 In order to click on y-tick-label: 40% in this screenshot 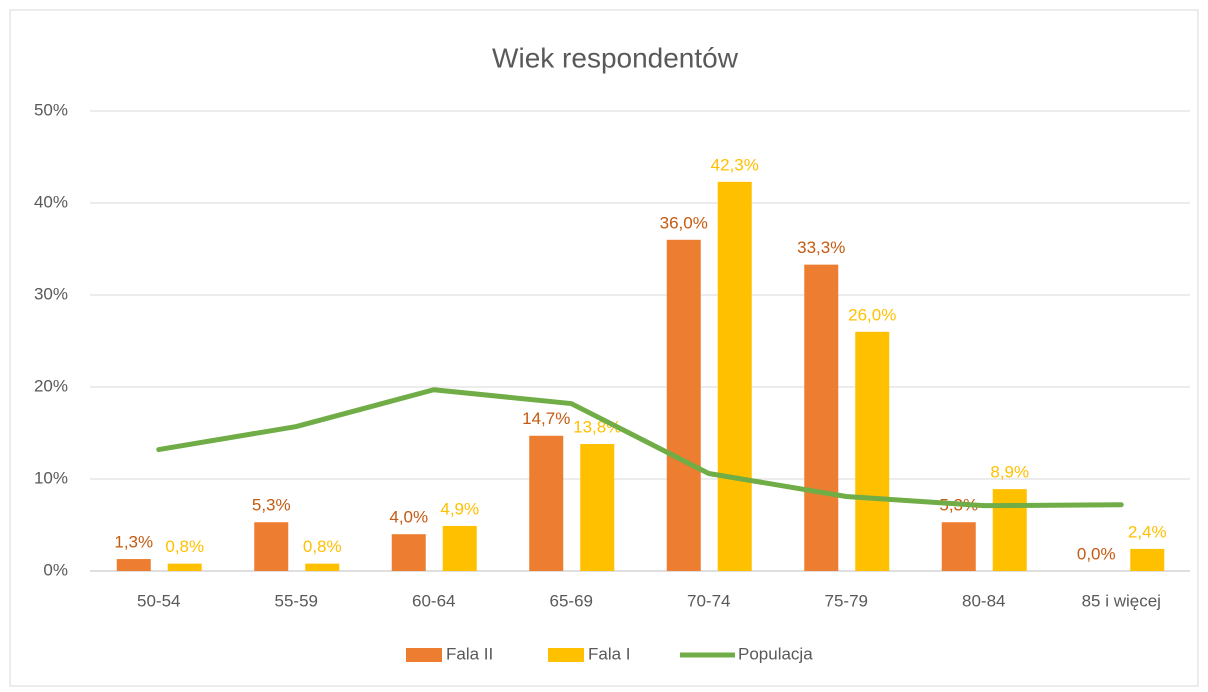, I will do `click(51, 201)`.